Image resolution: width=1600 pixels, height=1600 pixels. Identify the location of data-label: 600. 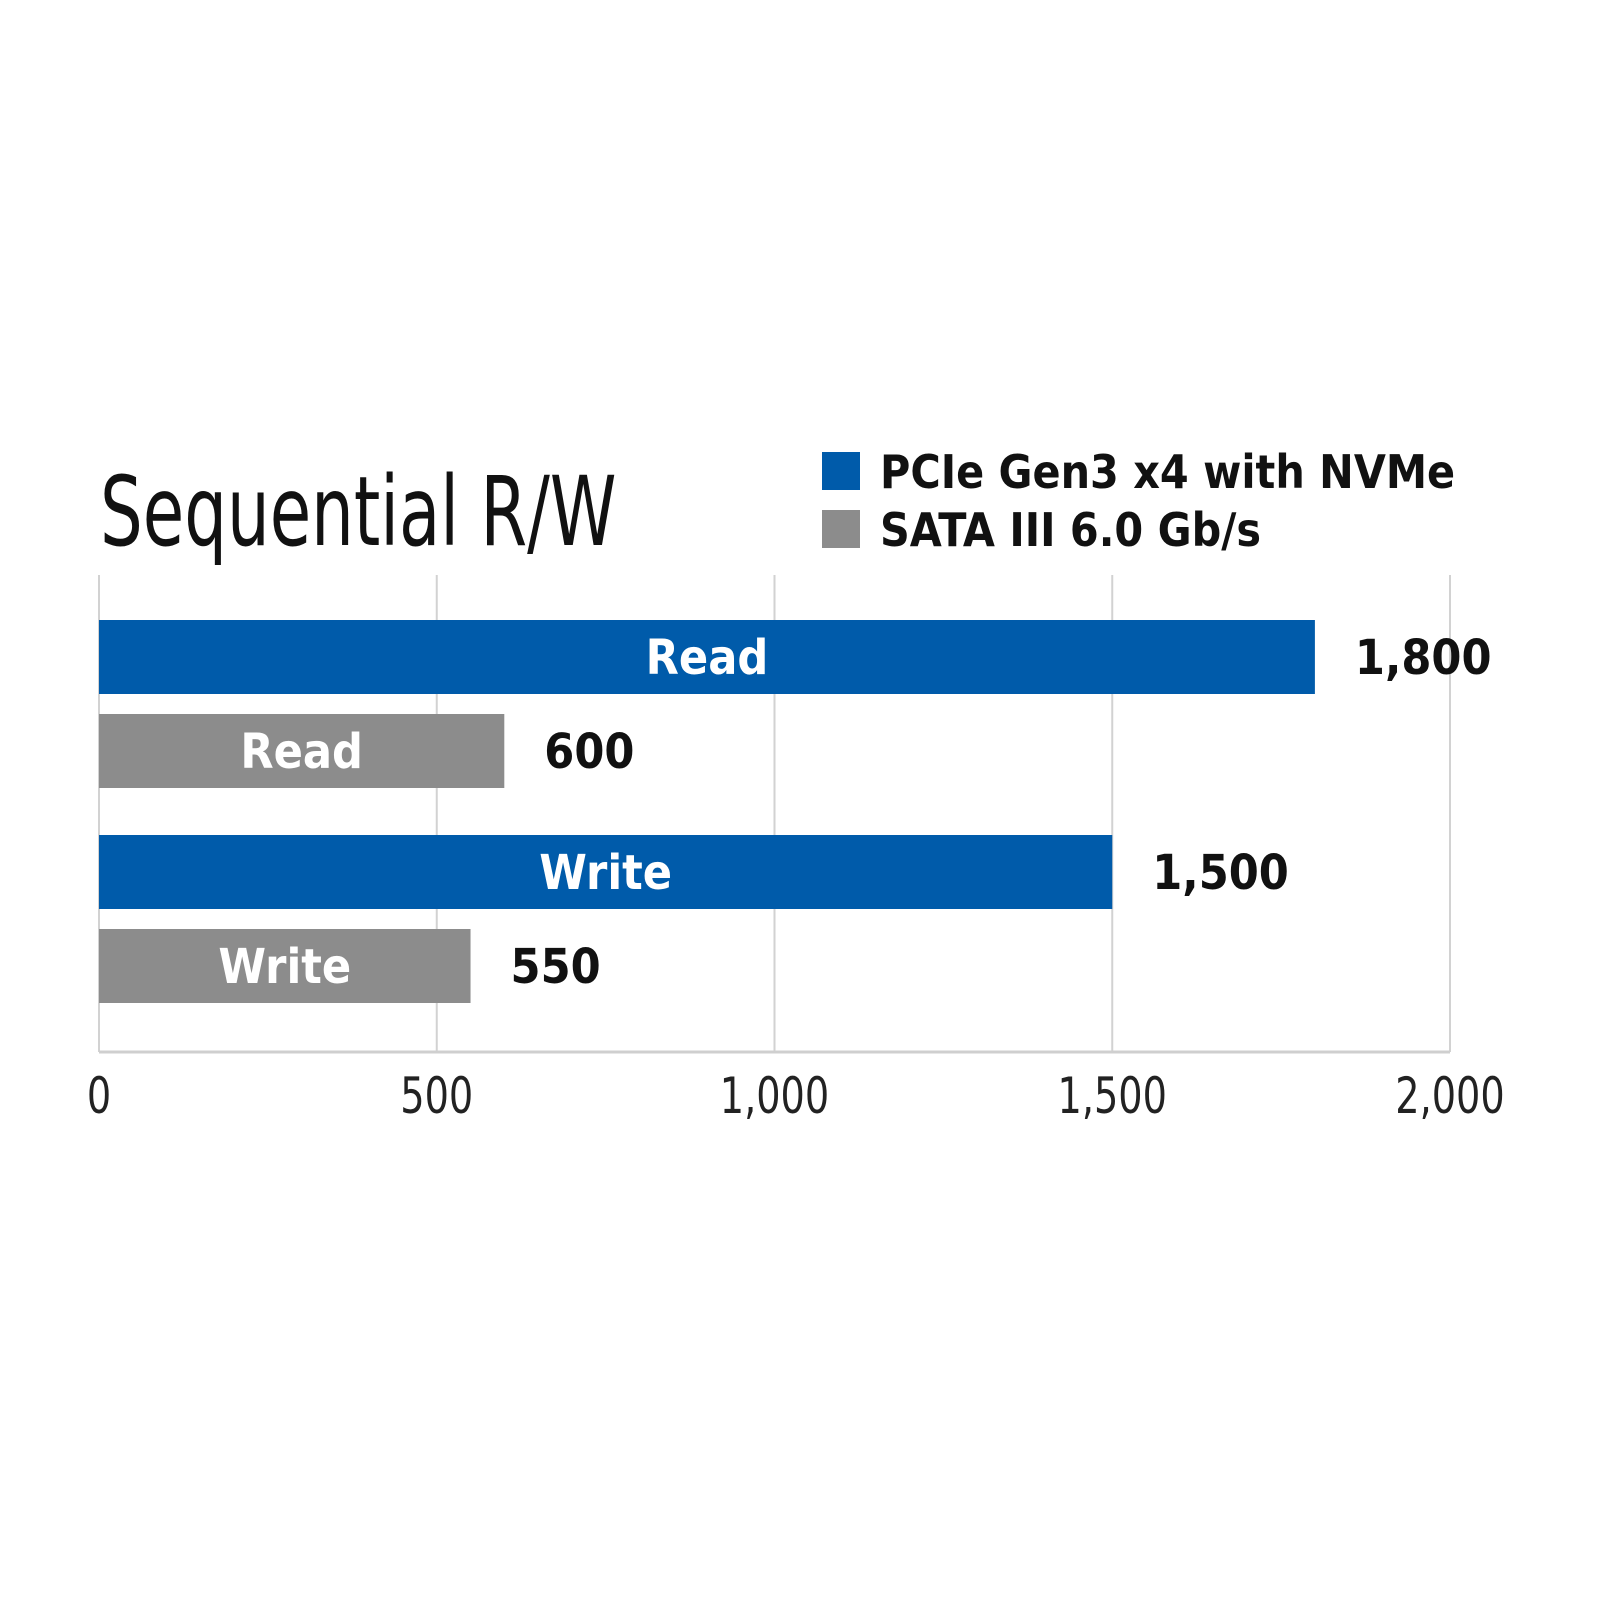
(589, 752).